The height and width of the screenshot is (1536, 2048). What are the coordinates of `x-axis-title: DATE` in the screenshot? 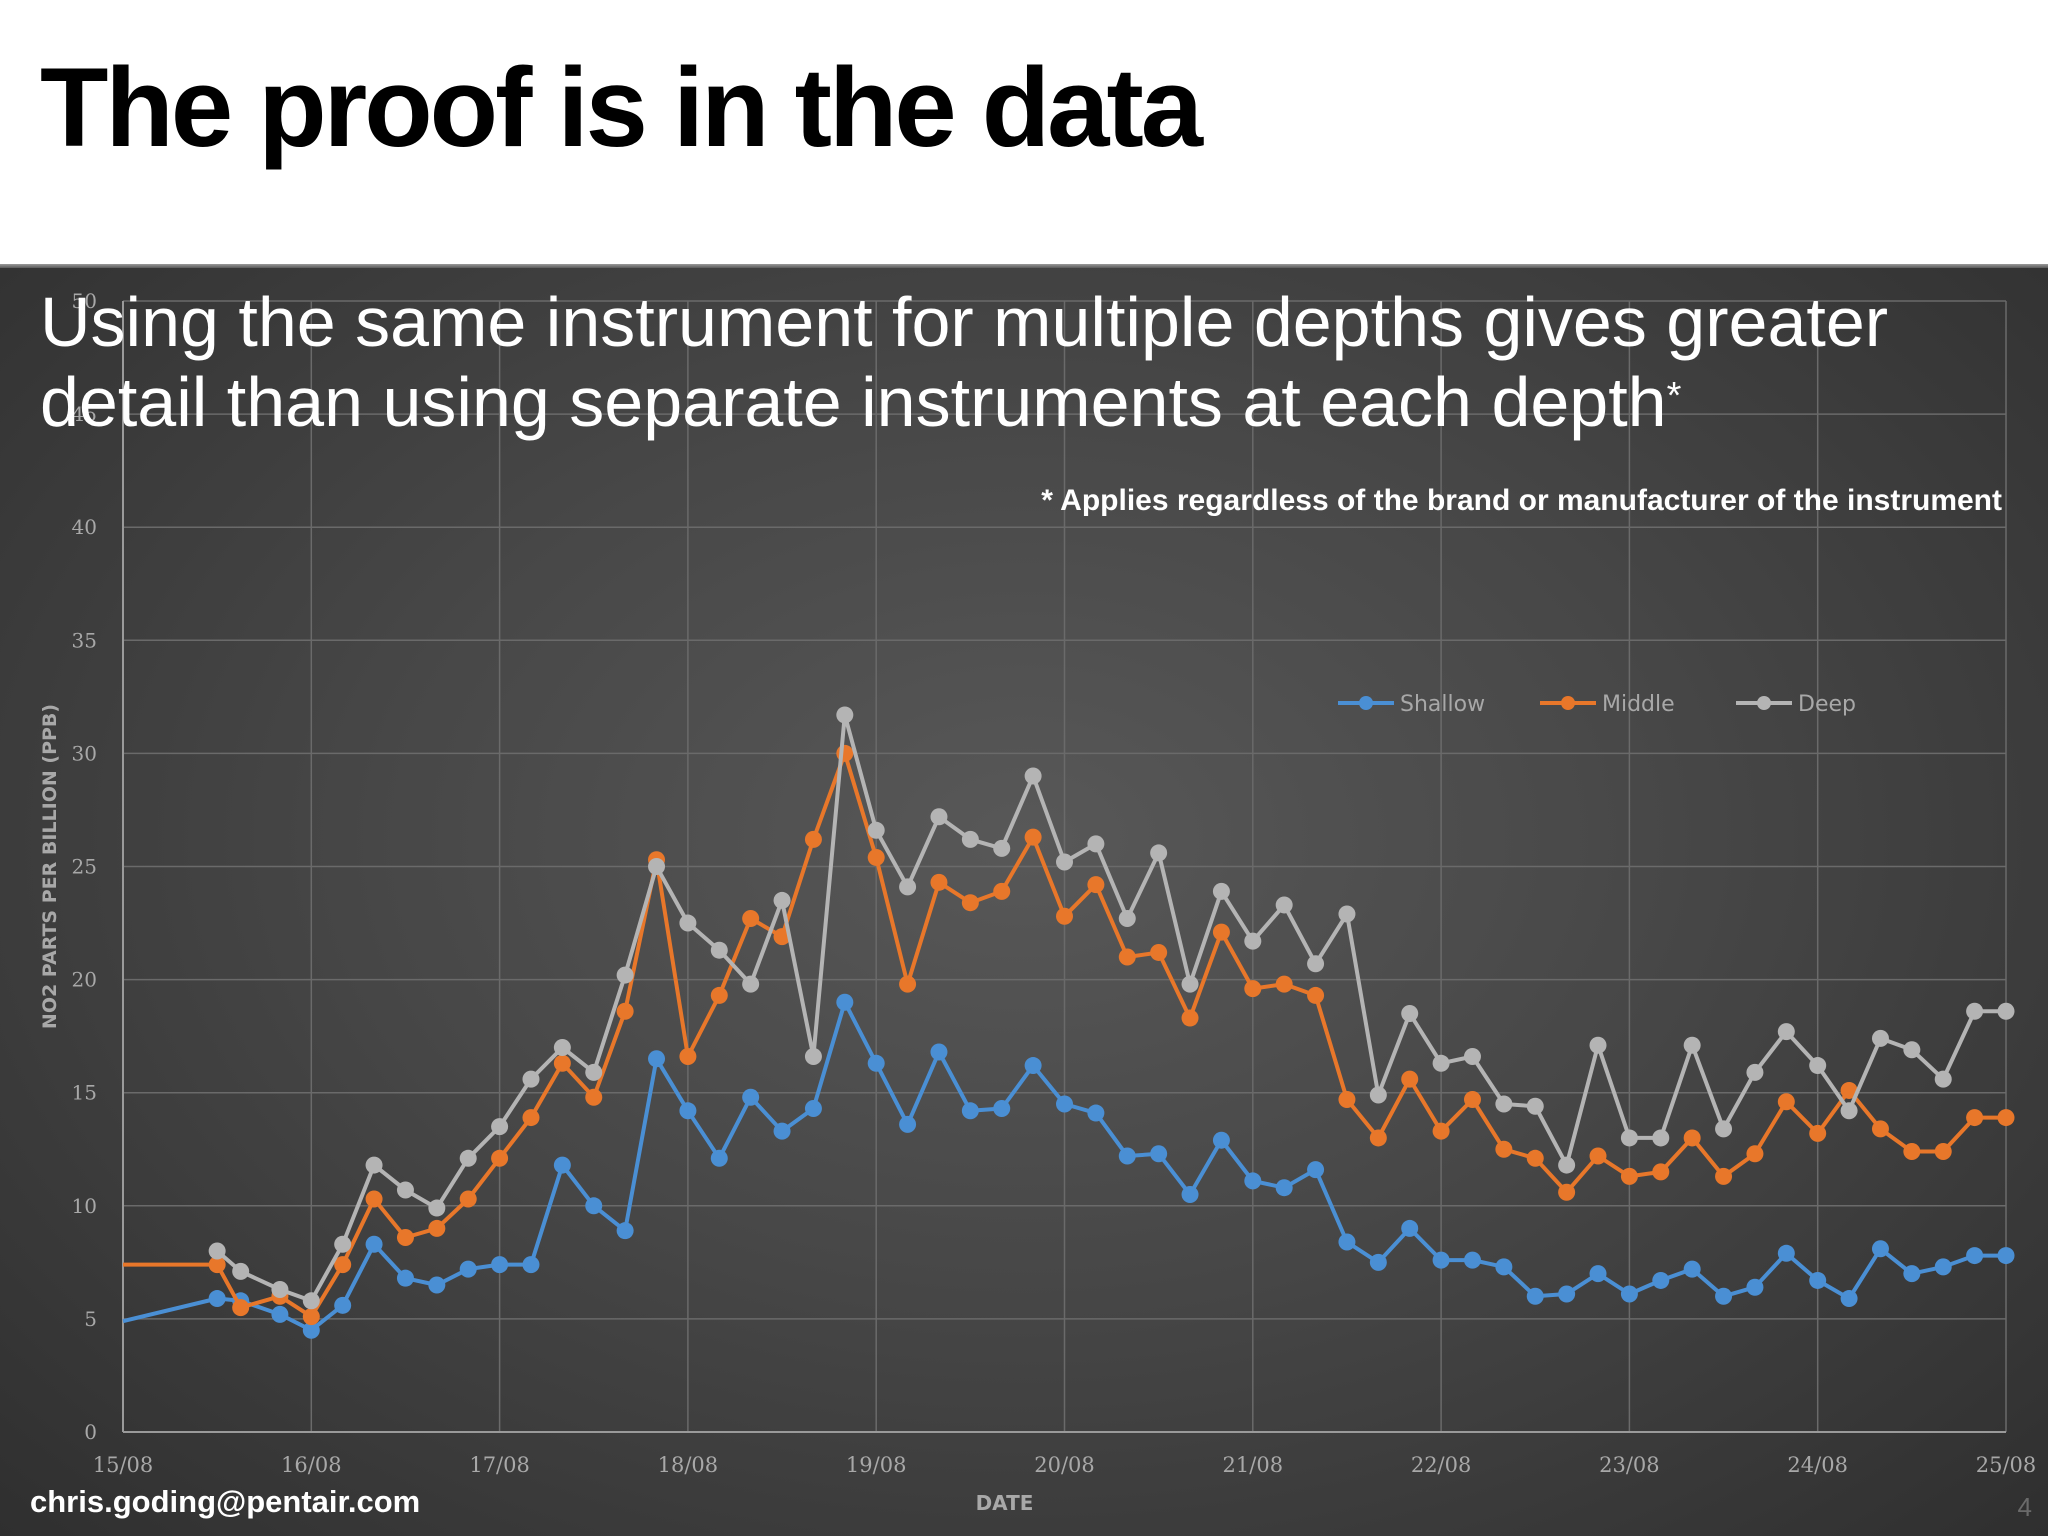 It's located at (1005, 1503).